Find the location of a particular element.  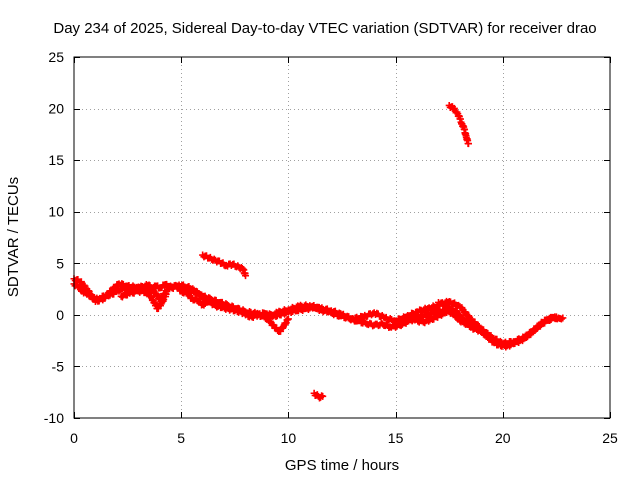

x-tick-label: 15 is located at coordinates (396, 438).